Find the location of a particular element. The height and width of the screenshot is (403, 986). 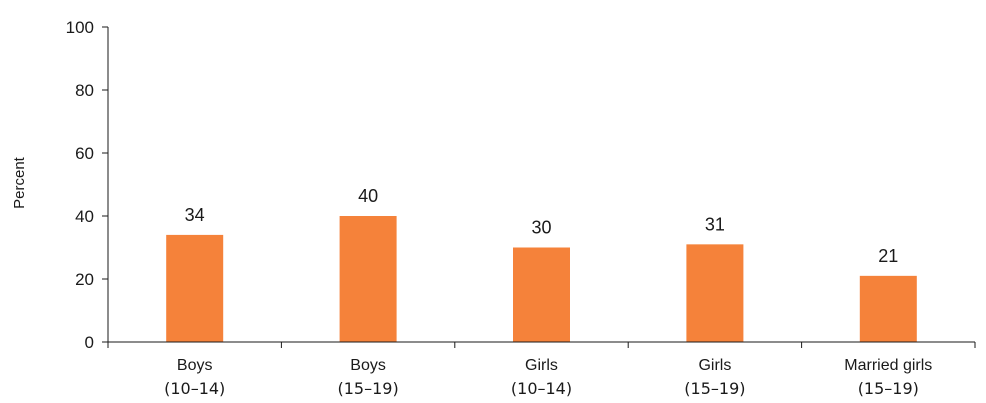

y-tick-label: 20 is located at coordinates (84, 279).